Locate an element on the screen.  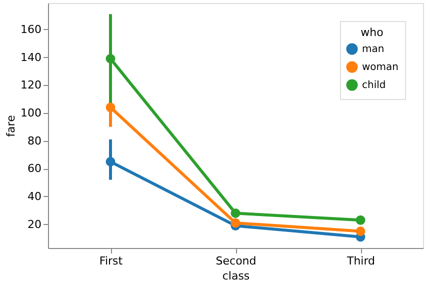
legend-title: who is located at coordinates (372, 32).